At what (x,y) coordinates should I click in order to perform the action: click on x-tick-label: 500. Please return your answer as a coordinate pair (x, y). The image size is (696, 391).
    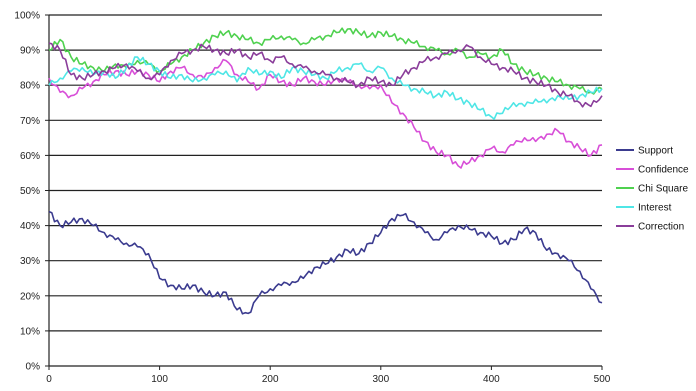
    Looking at the image, I should click on (602, 379).